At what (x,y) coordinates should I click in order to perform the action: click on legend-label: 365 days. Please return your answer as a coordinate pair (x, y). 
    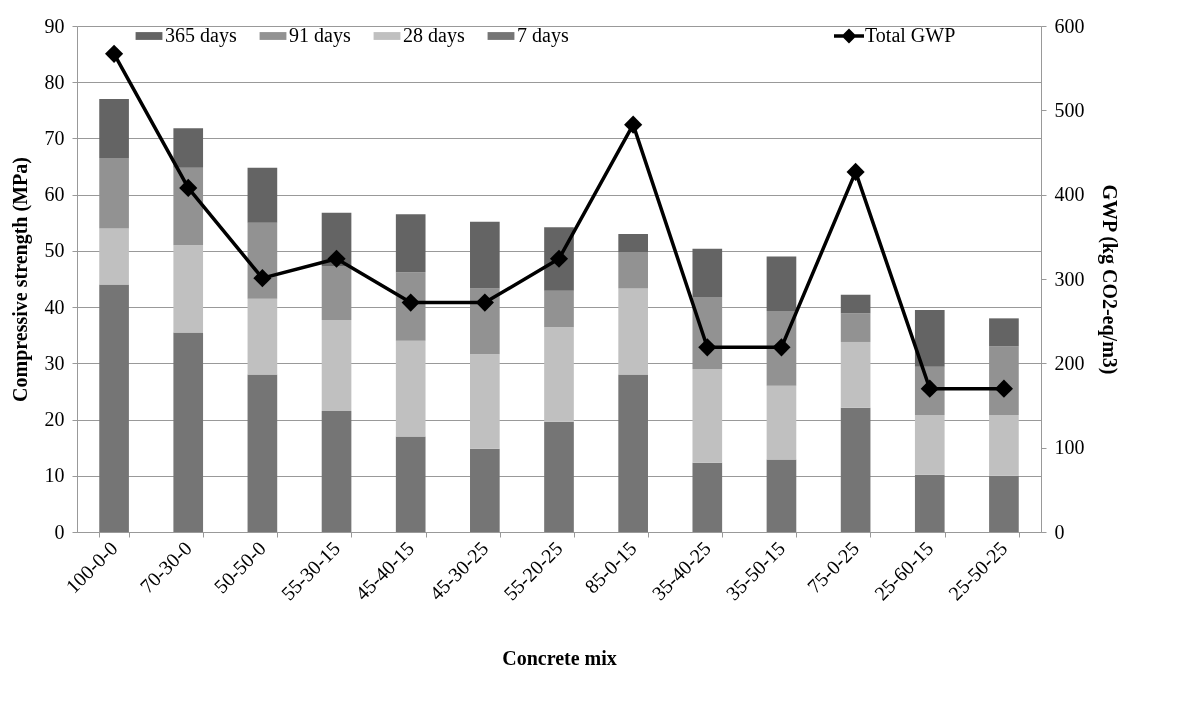
    Looking at the image, I should click on (201, 35).